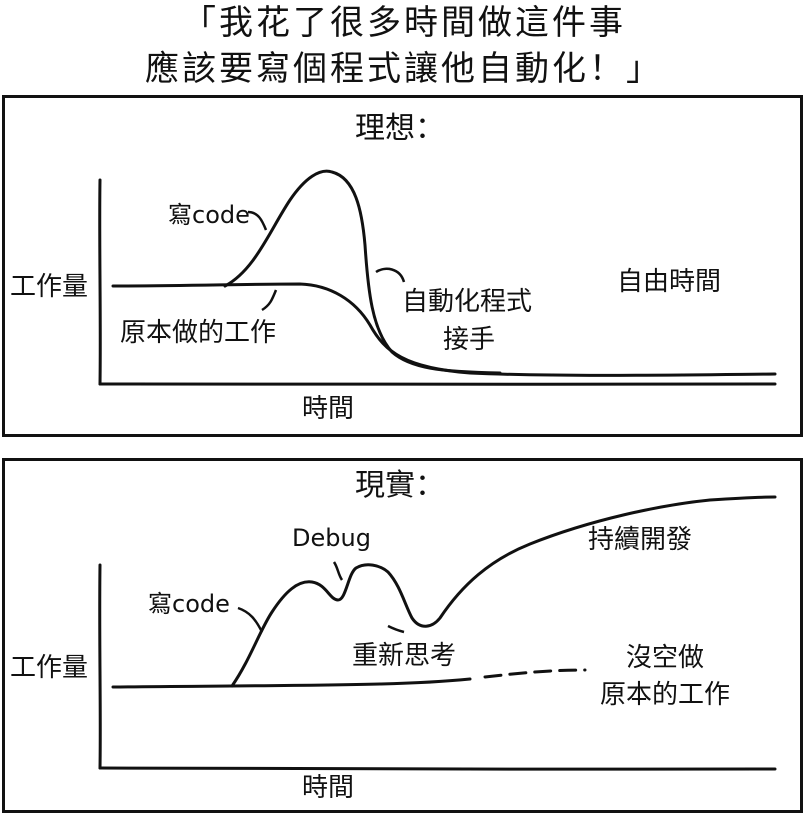 Image resolution: width=808 pixels, height=816 pixels. I want to click on ideal-y-label: 工作量, so click(49, 287).